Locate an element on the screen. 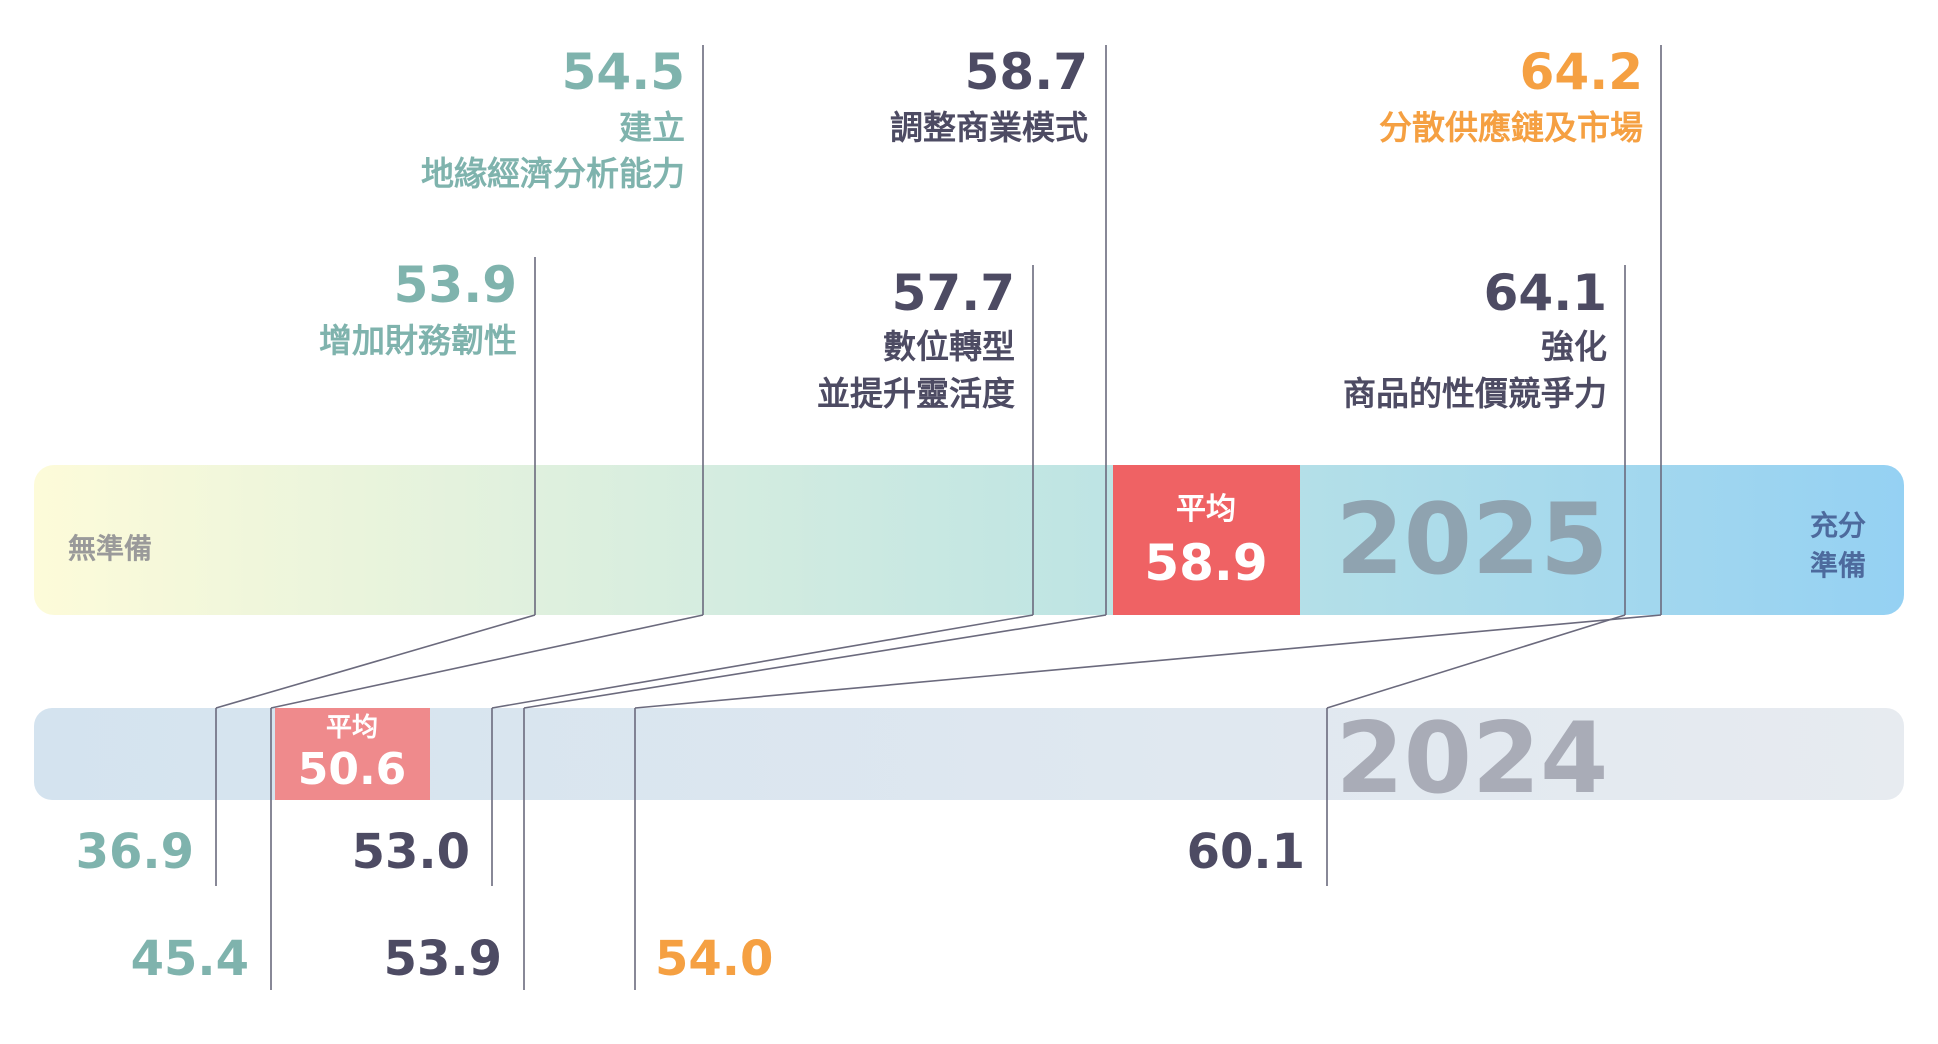 This screenshot has width=1938, height=1044. year-label-2024: 2024 is located at coordinates (1472, 759).